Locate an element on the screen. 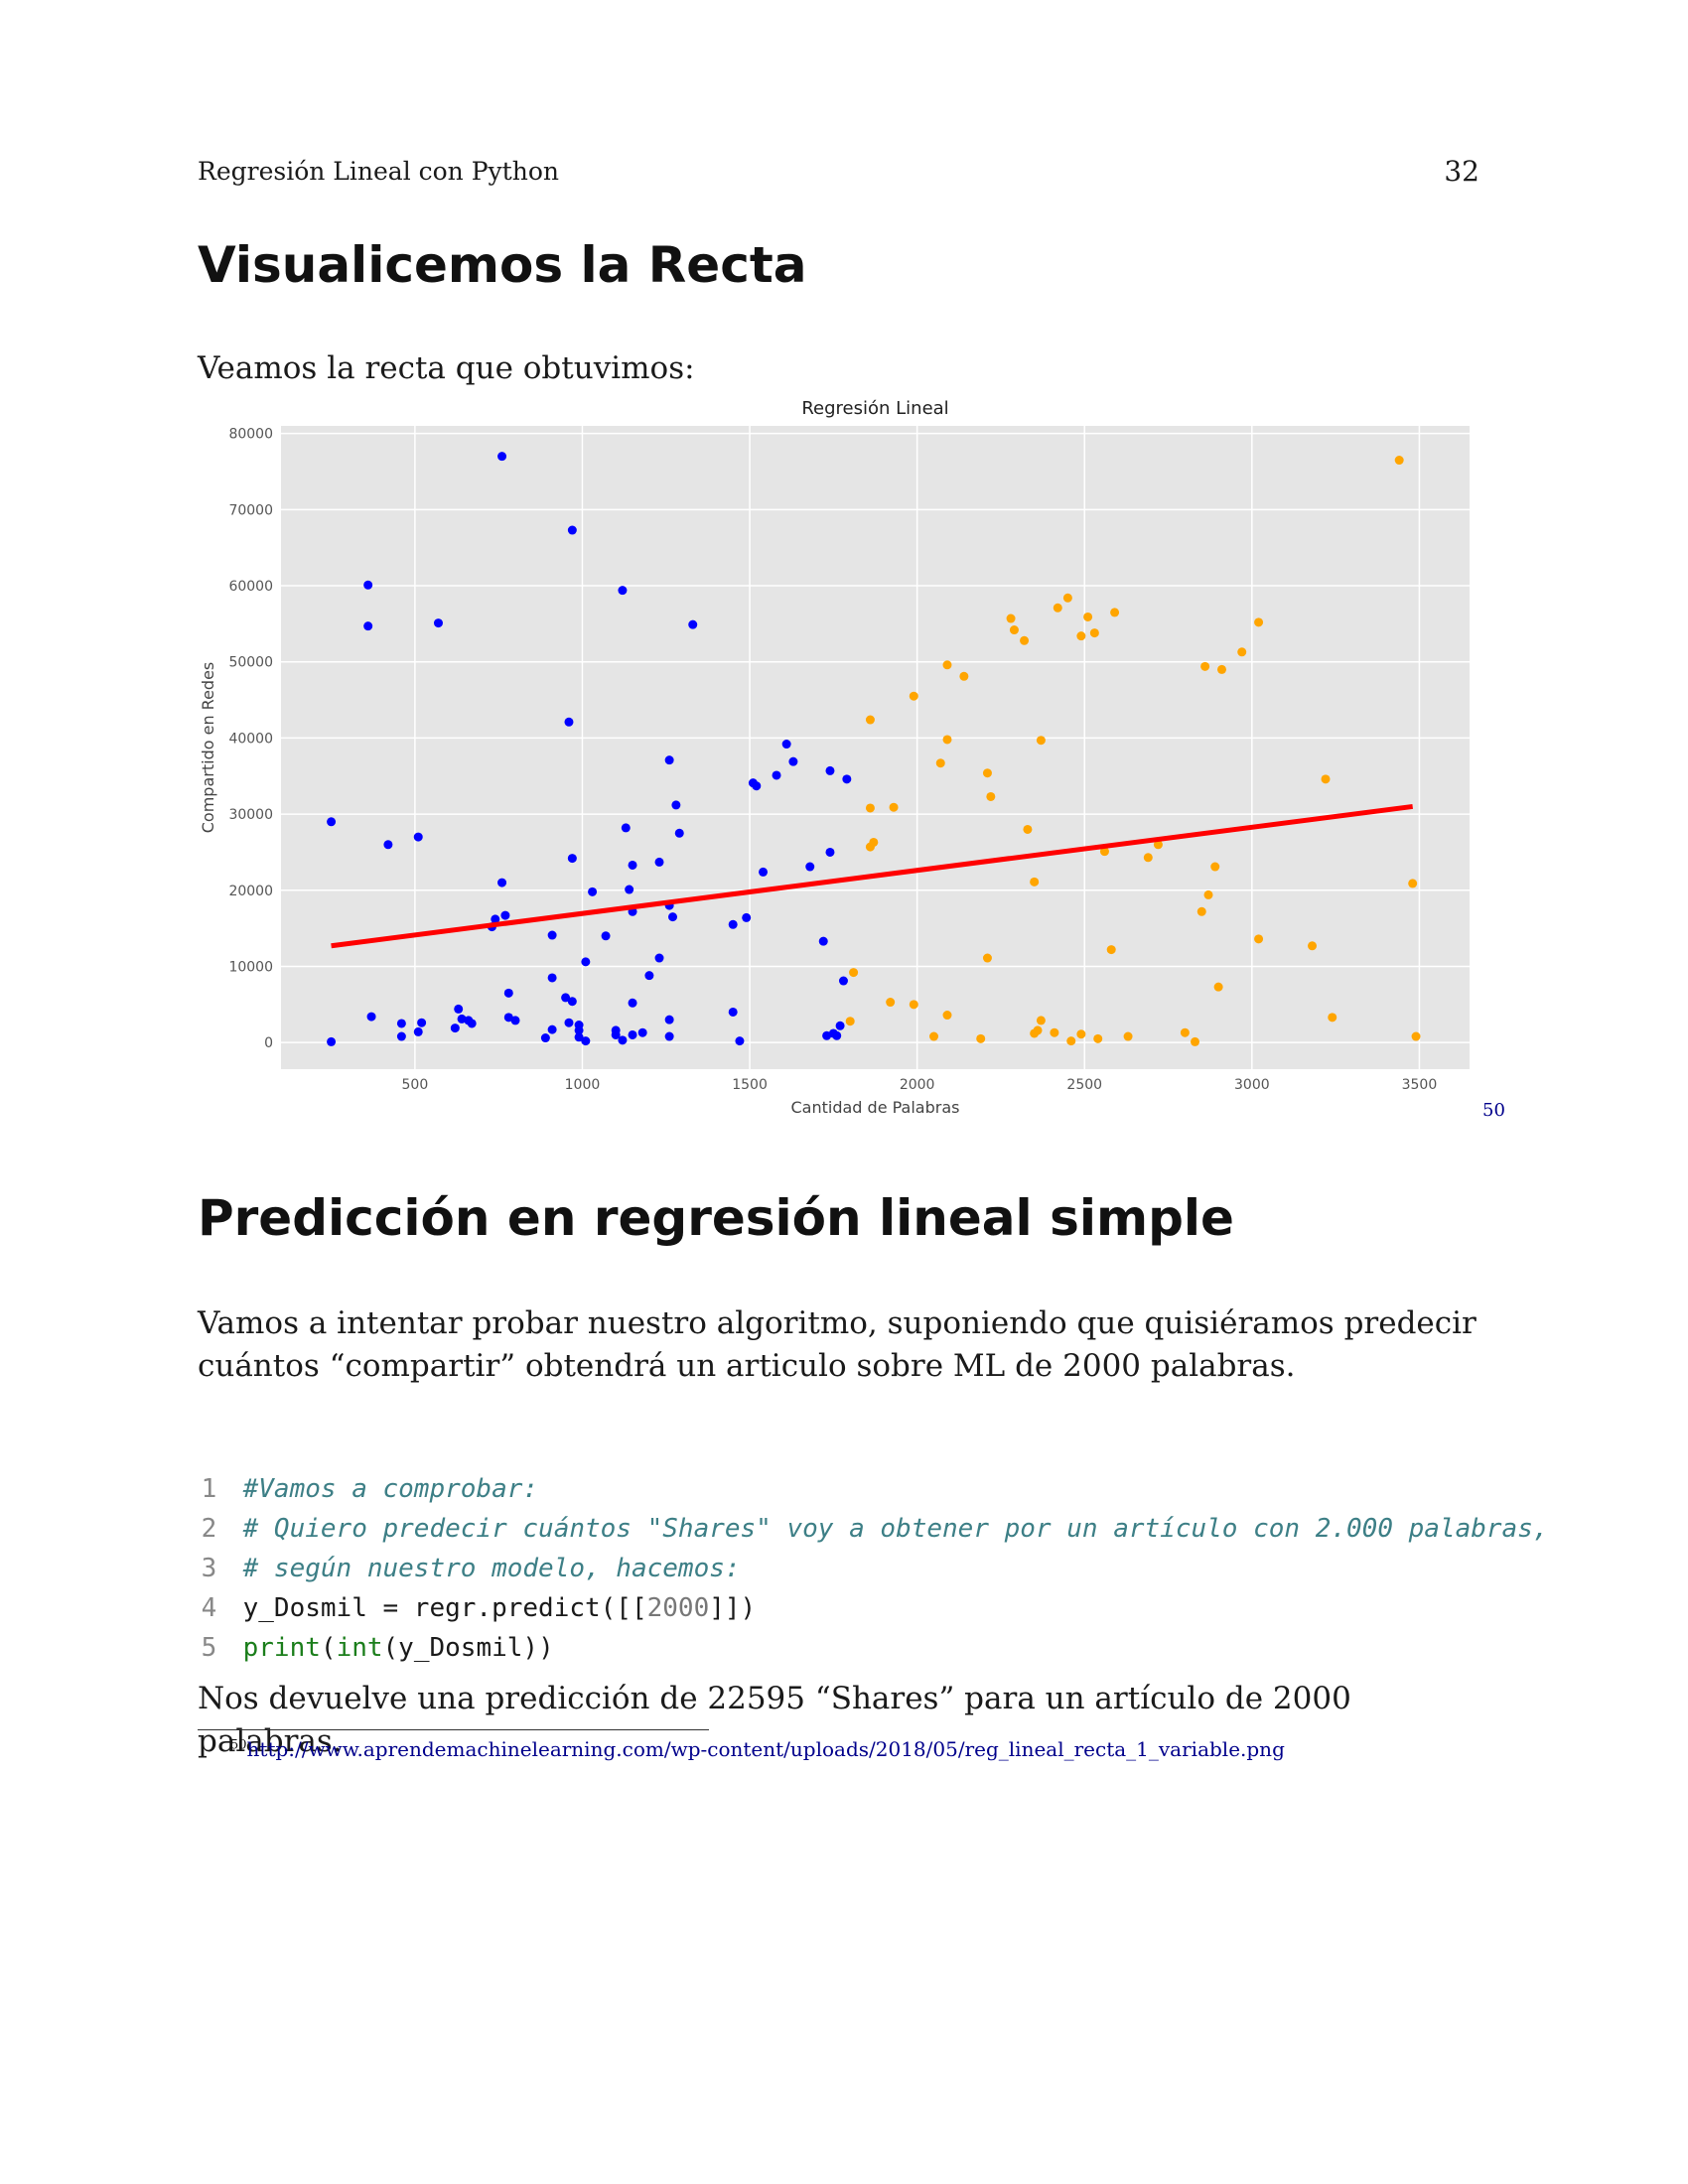 The height and width of the screenshot is (2184, 1688). code-text: y_Dosmil = regr.predict([[ is located at coordinates (444, 1608).